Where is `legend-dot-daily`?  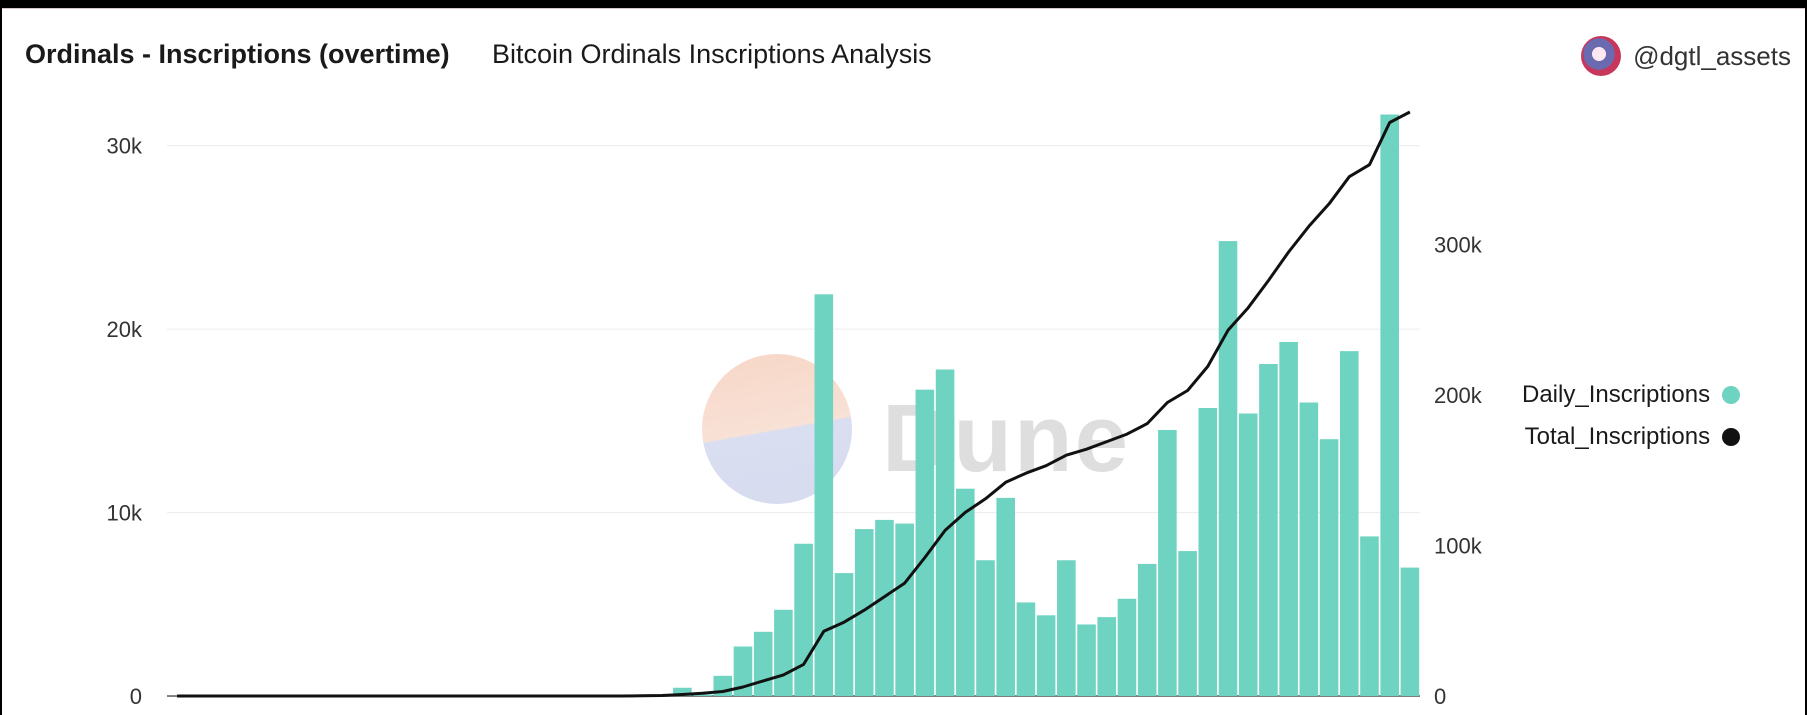
legend-dot-daily is located at coordinates (1731, 395).